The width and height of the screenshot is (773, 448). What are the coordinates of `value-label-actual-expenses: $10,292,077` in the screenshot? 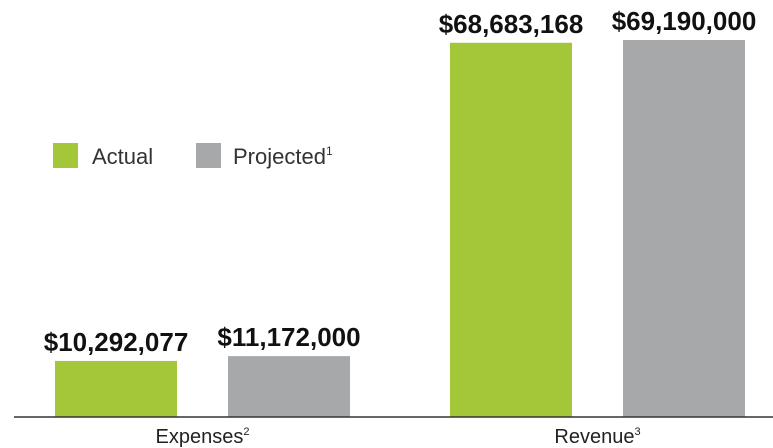 It's located at (116, 342).